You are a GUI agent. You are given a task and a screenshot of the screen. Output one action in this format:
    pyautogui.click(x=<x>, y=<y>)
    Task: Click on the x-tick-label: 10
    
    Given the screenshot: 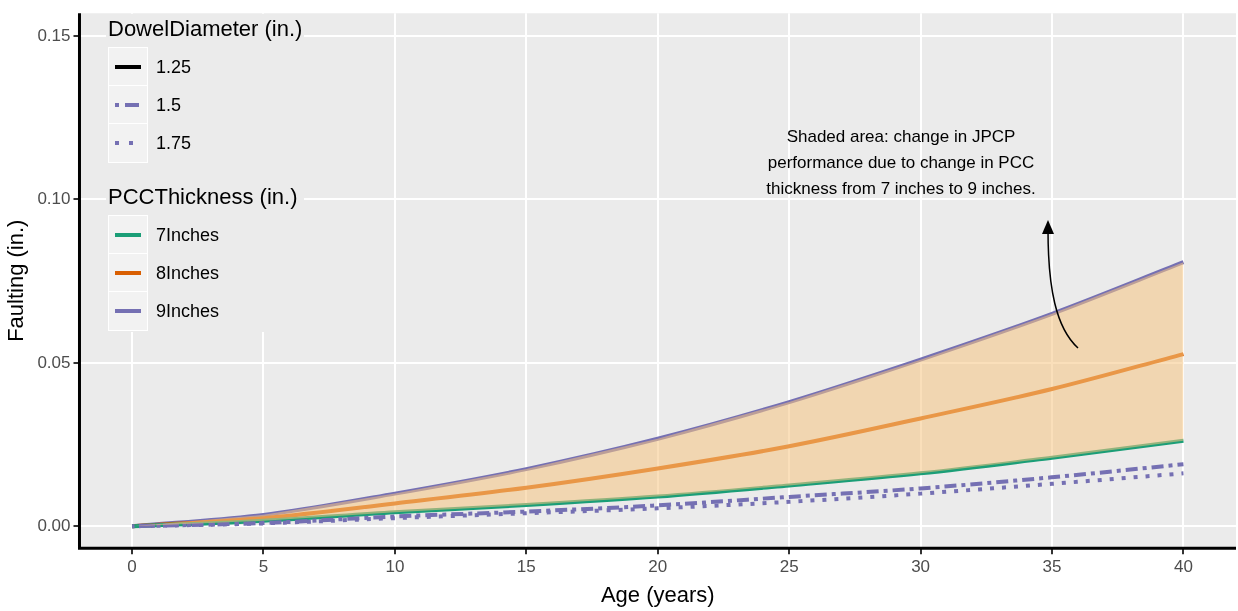 What is the action you would take?
    pyautogui.click(x=395, y=567)
    